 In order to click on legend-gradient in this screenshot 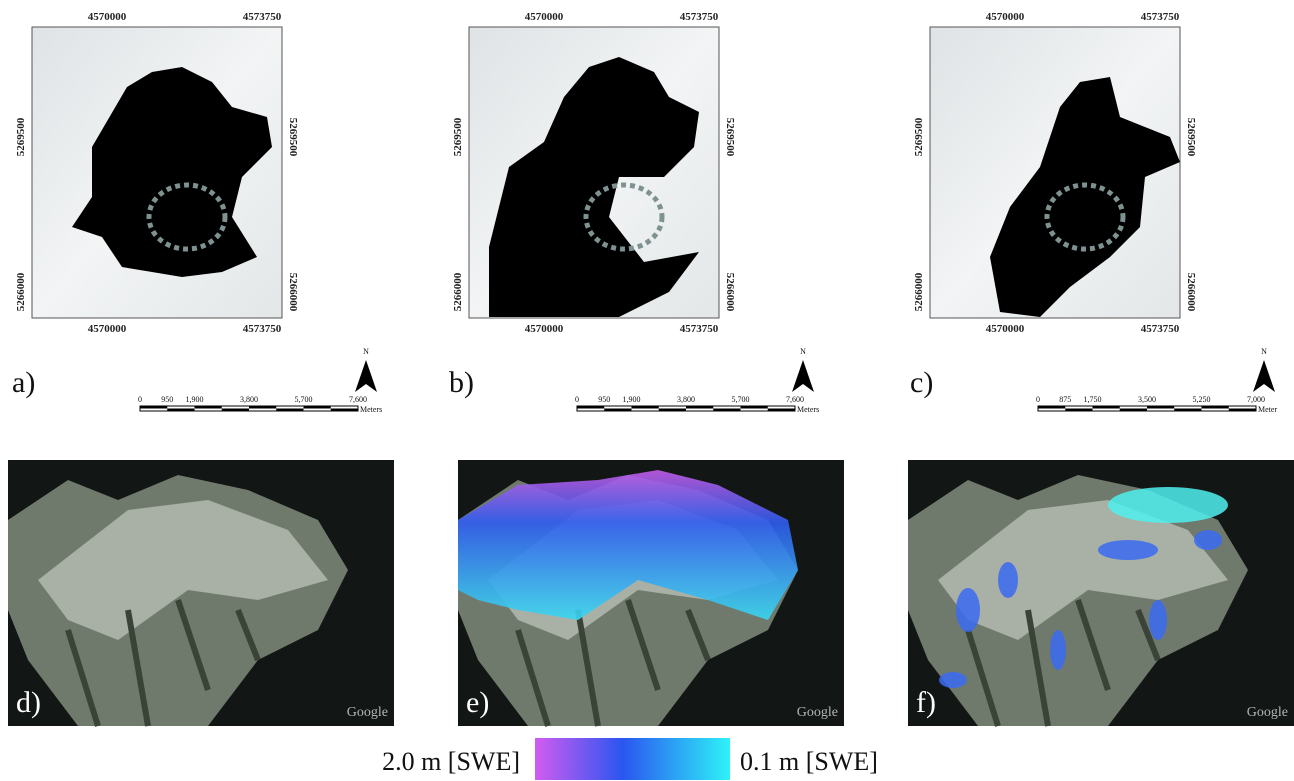, I will do `click(632, 759)`.